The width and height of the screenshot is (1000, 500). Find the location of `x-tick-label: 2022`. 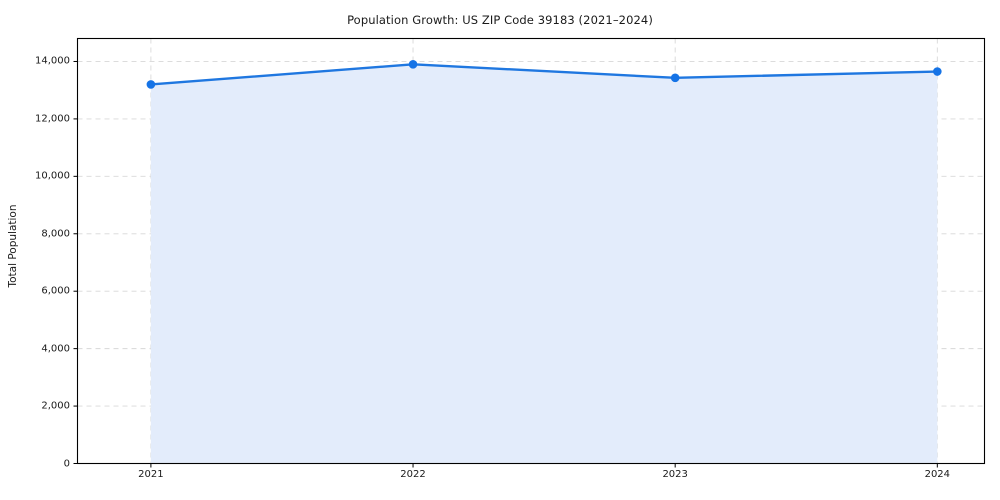

x-tick-label: 2022 is located at coordinates (413, 474).